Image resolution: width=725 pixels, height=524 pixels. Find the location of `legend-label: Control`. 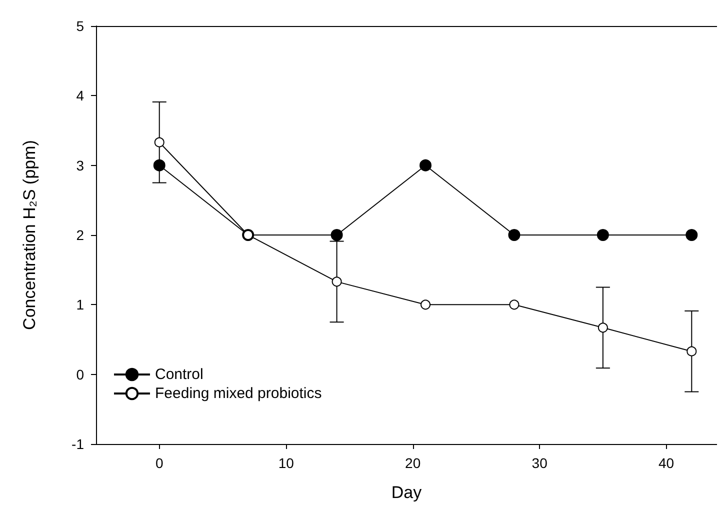

legend-label: Control is located at coordinates (179, 374).